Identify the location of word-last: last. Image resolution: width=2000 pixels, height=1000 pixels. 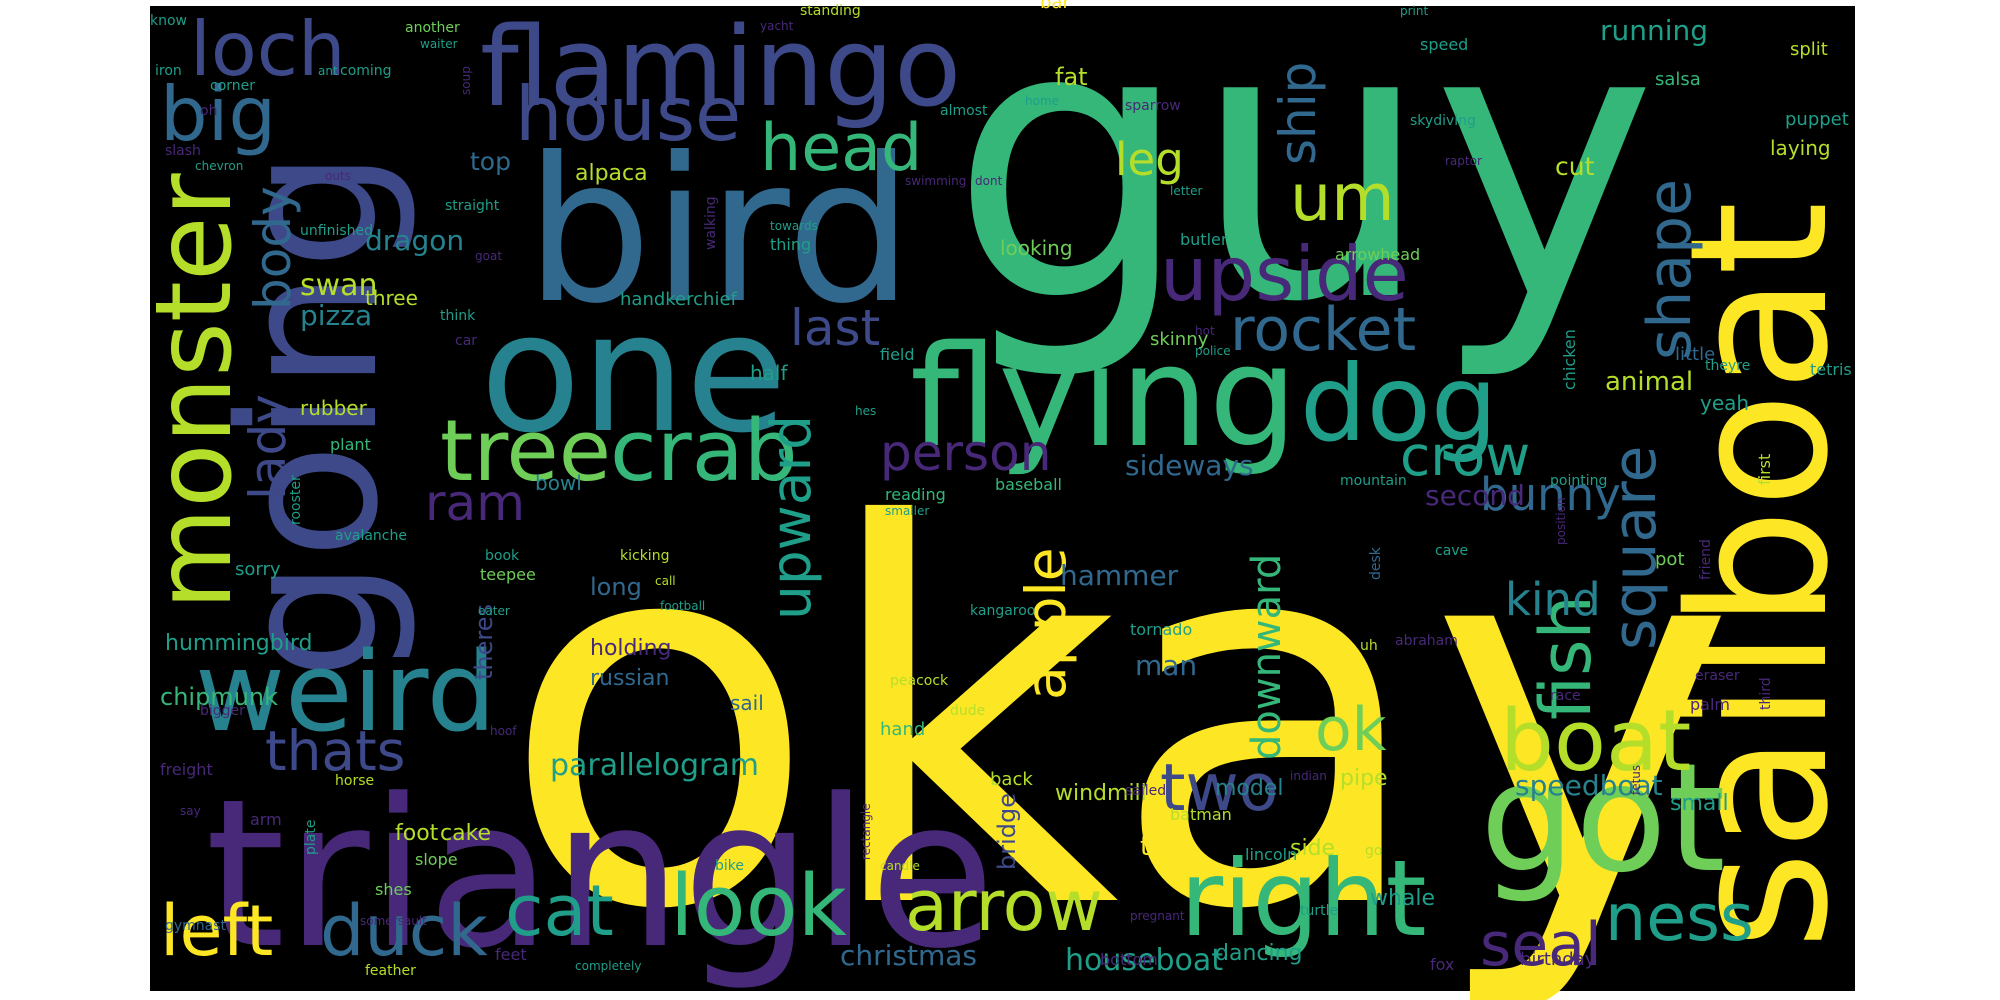
(835, 328).